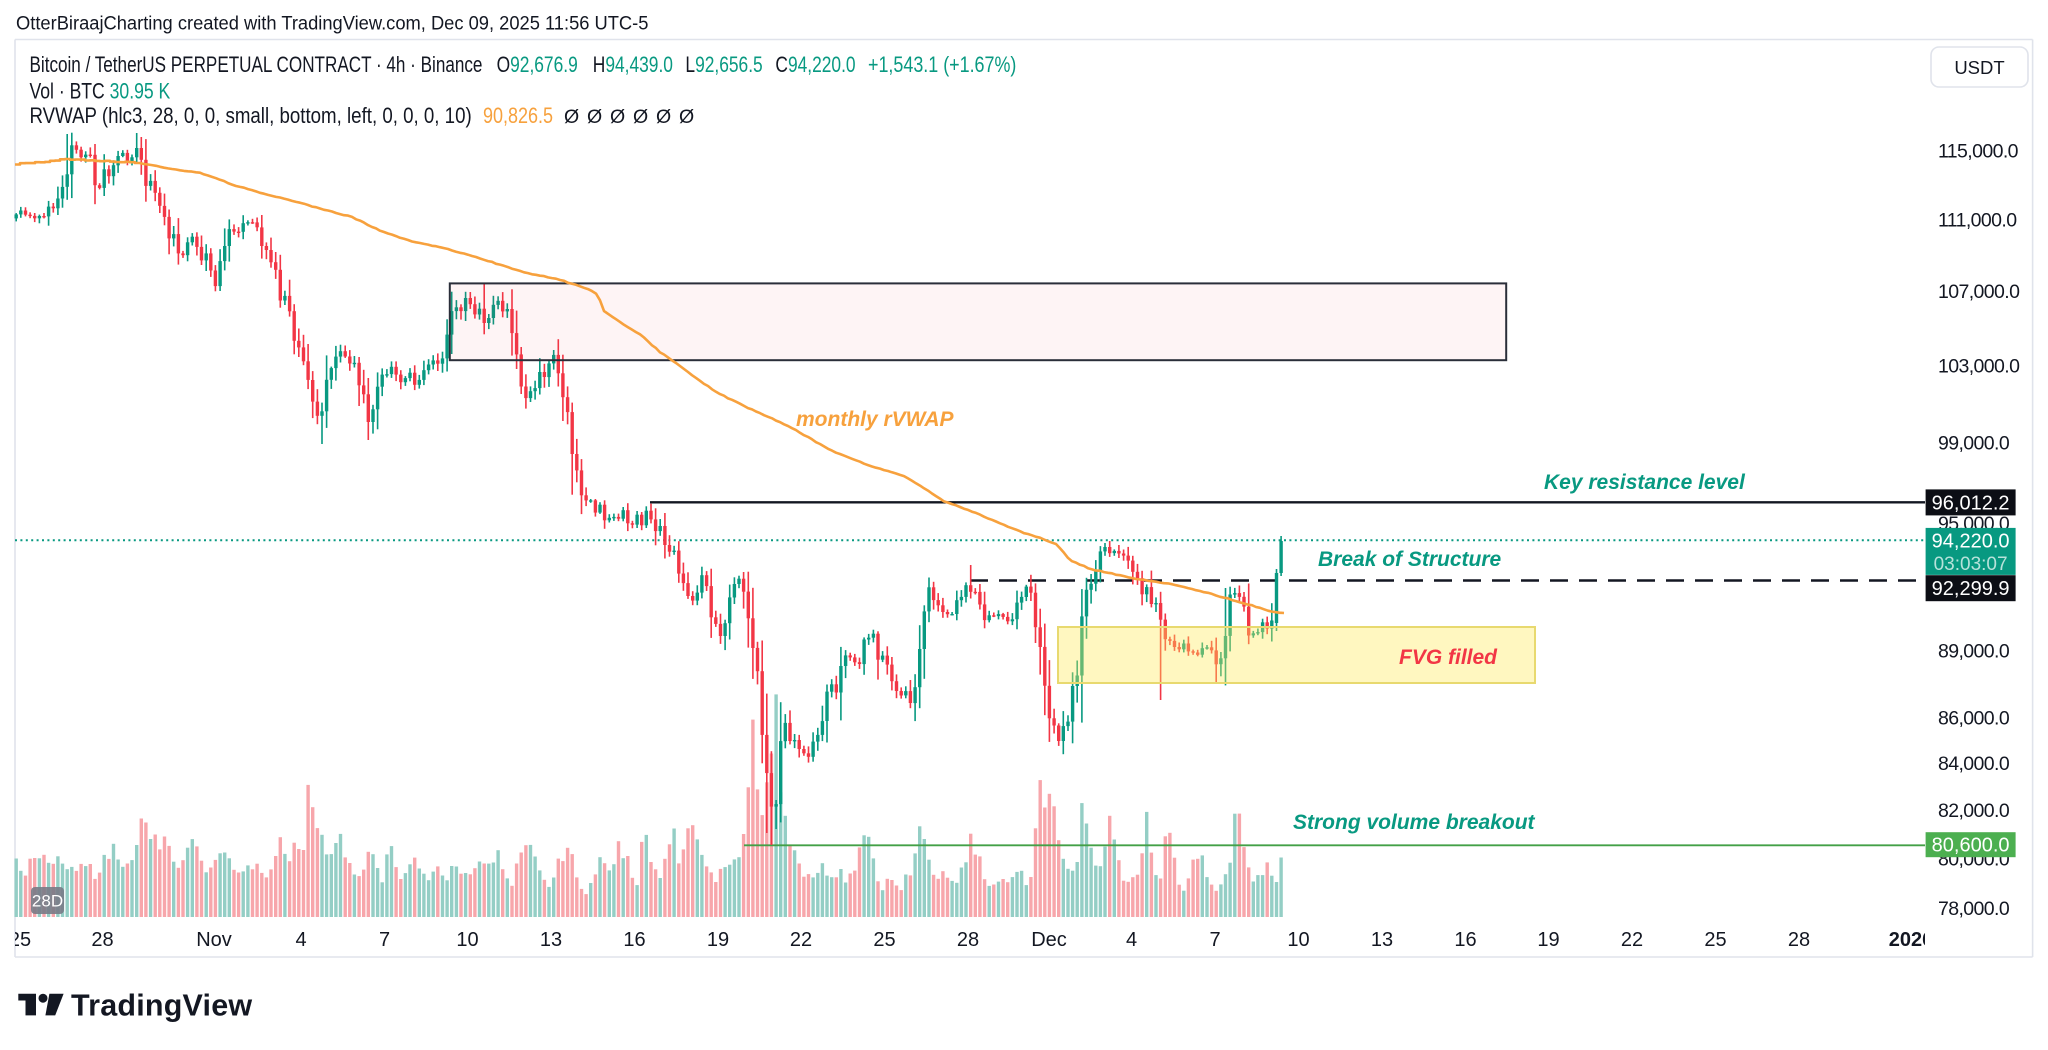 The image size is (2048, 1050). What do you see at coordinates (1974, 764) in the screenshot?
I see `svg-text: 84,000.0` at bounding box center [1974, 764].